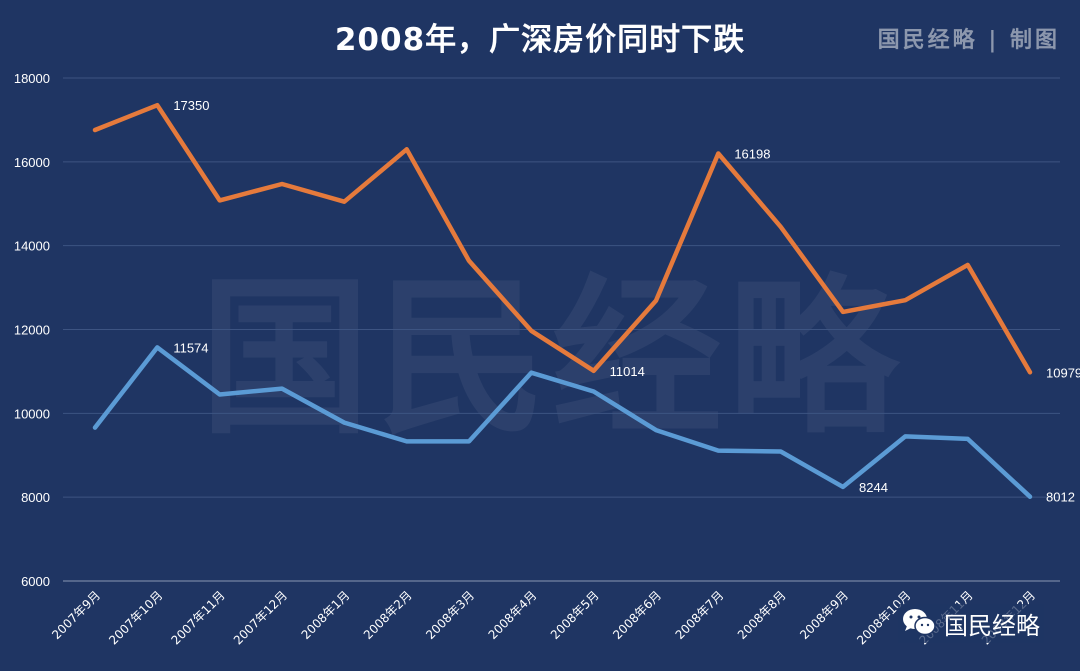 The width and height of the screenshot is (1080, 671). I want to click on x-tick-label: 2008年2月, so click(388, 615).